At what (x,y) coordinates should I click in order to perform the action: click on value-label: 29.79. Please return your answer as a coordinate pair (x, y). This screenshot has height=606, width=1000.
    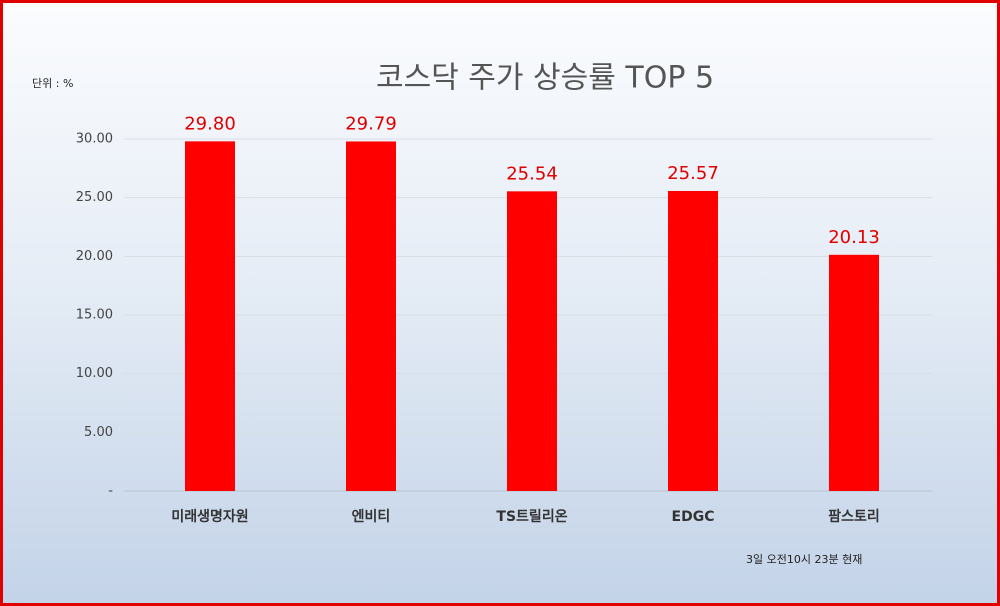
    Looking at the image, I should click on (371, 123).